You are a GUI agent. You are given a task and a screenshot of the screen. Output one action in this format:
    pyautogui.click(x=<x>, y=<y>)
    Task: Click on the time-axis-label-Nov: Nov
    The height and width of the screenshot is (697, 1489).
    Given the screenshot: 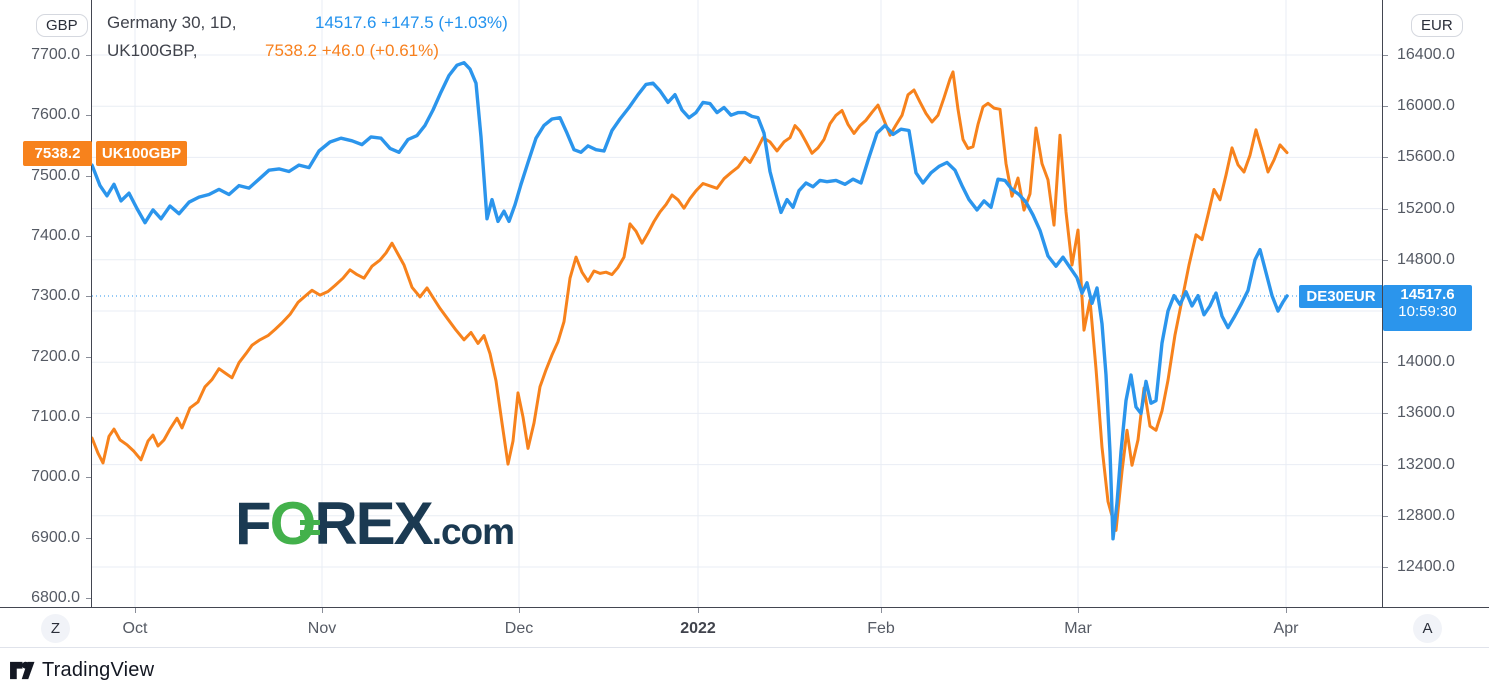 What is the action you would take?
    pyautogui.click(x=322, y=628)
    